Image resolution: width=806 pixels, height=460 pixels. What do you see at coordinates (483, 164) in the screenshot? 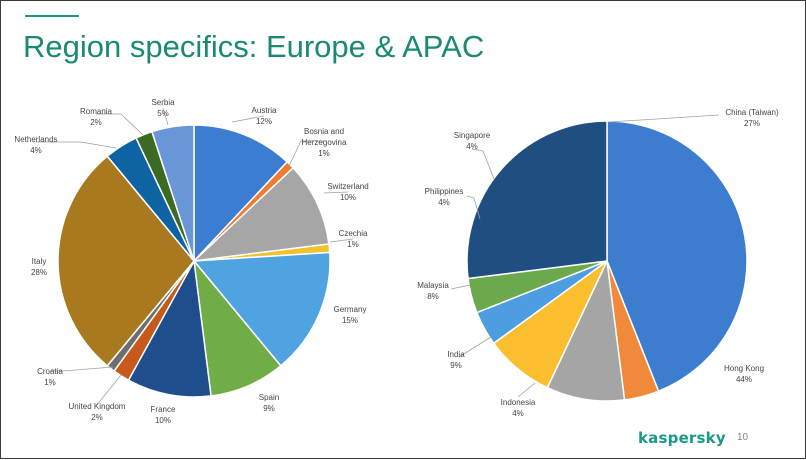
I see `leader-line-singapore` at bounding box center [483, 164].